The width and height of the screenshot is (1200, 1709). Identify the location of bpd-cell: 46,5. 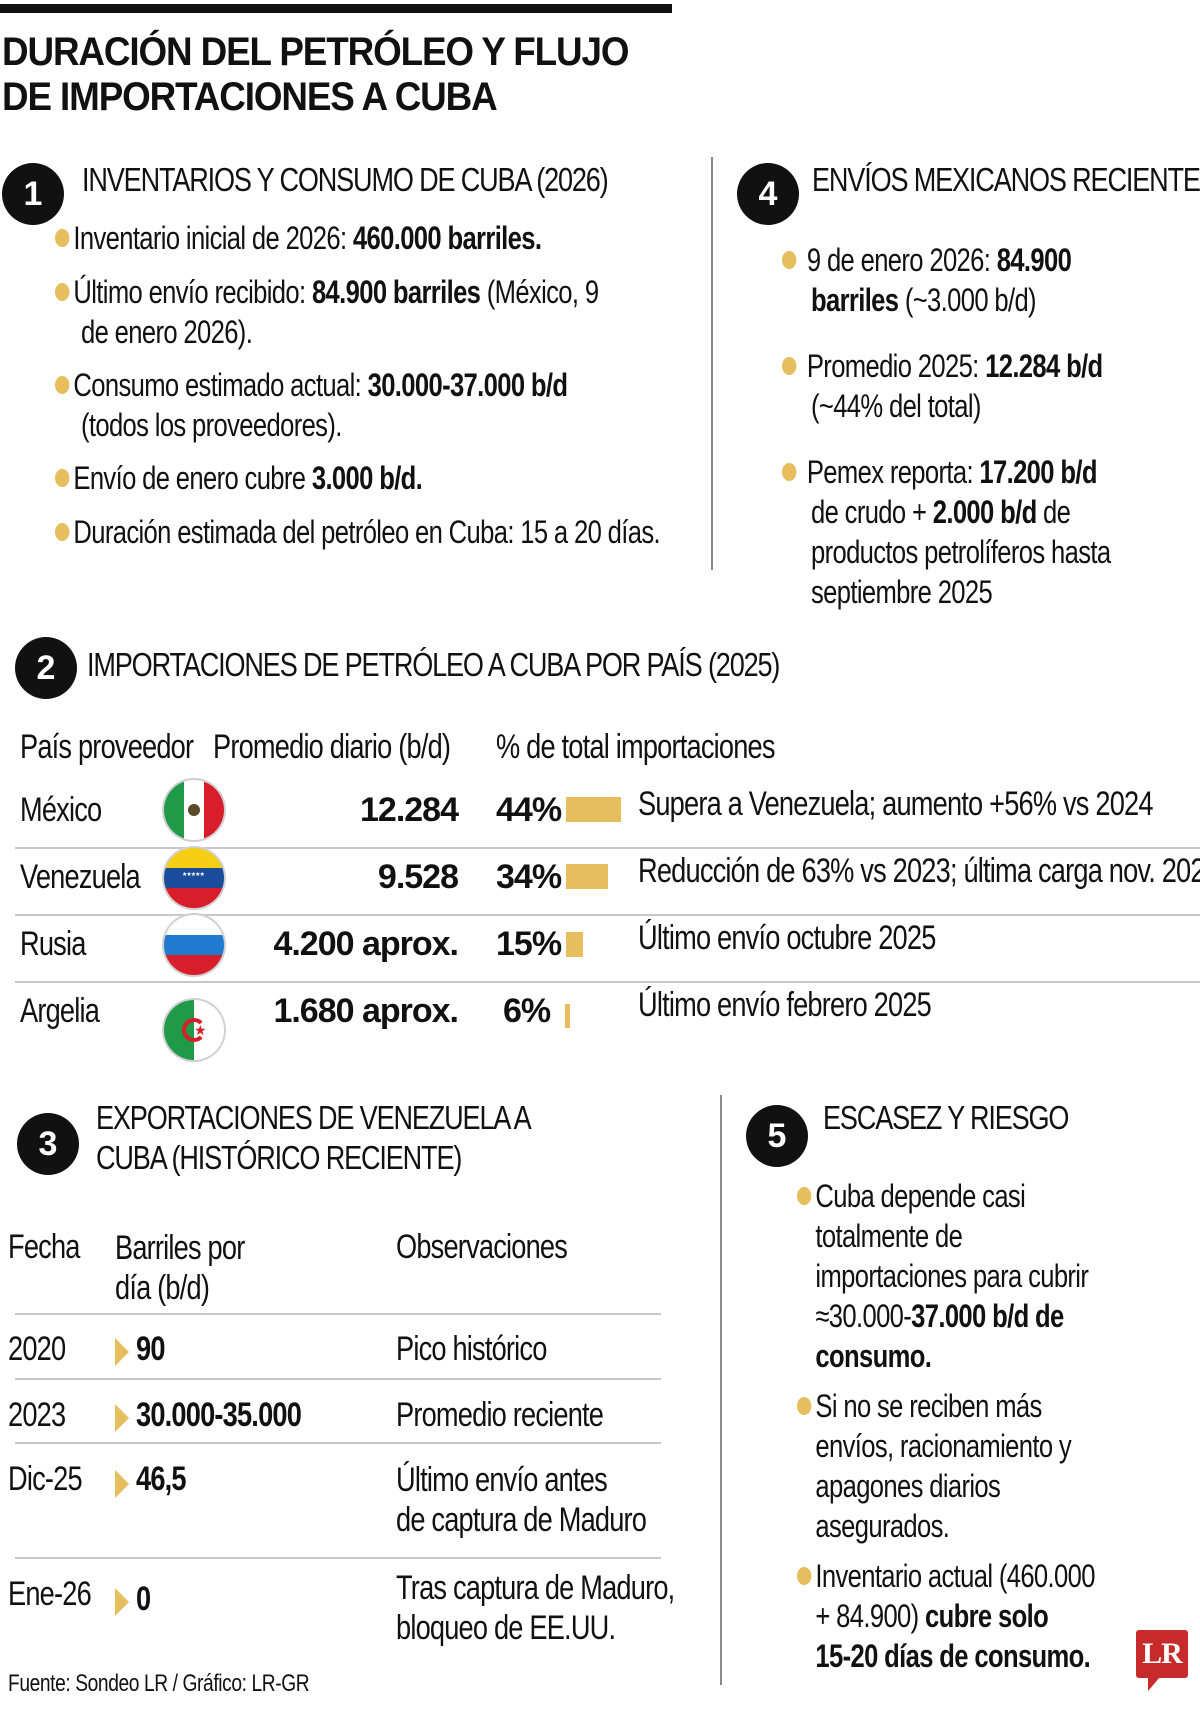
(161, 1479).